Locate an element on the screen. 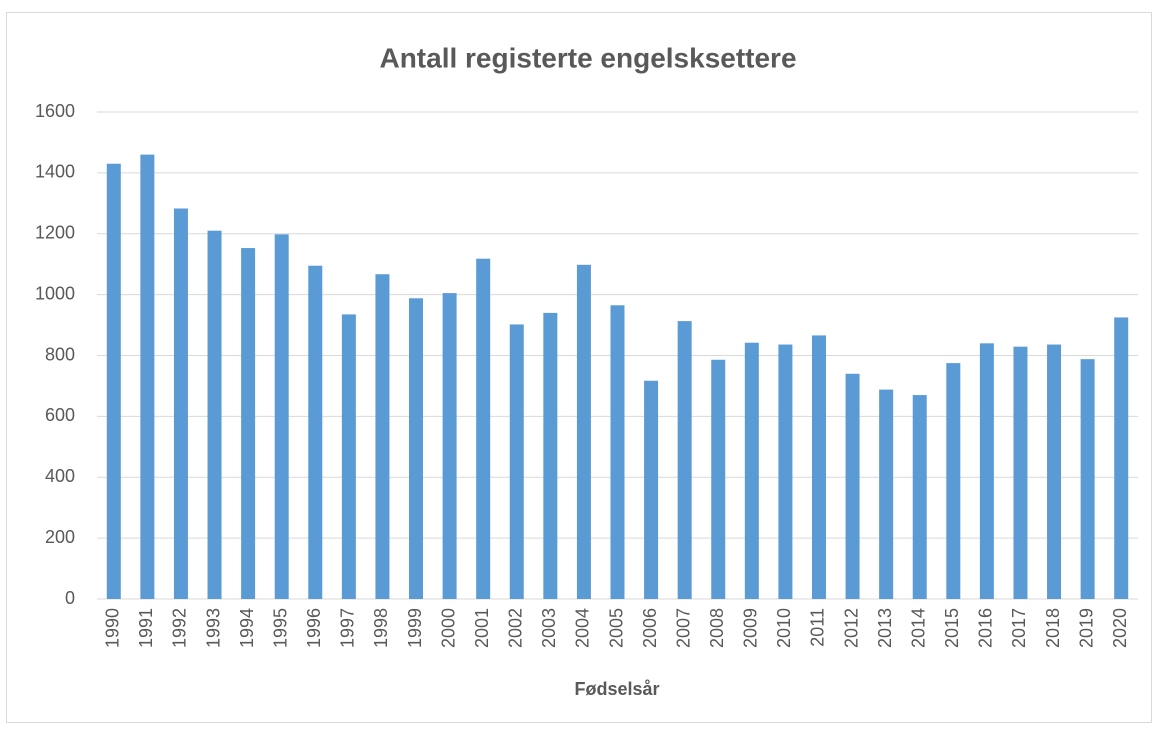 This screenshot has width=1157, height=729. x-tick-label: 1991 is located at coordinates (146, 628).